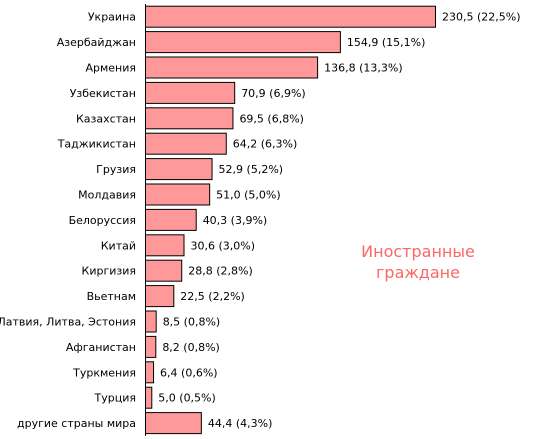  What do you see at coordinates (101, 347) in the screenshot?
I see `category-label-13: Афганистан` at bounding box center [101, 347].